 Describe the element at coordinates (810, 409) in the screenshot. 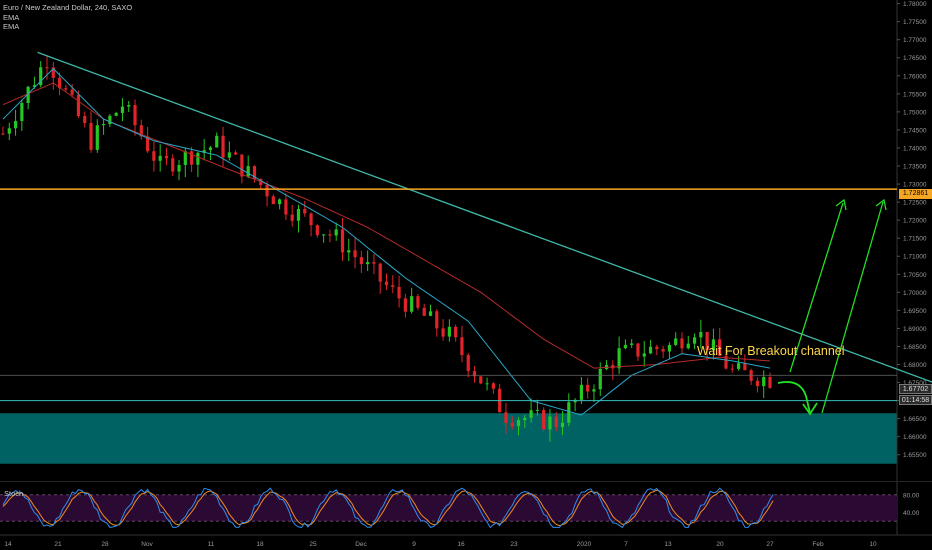

I see `pullback-arrowhead` at that location.